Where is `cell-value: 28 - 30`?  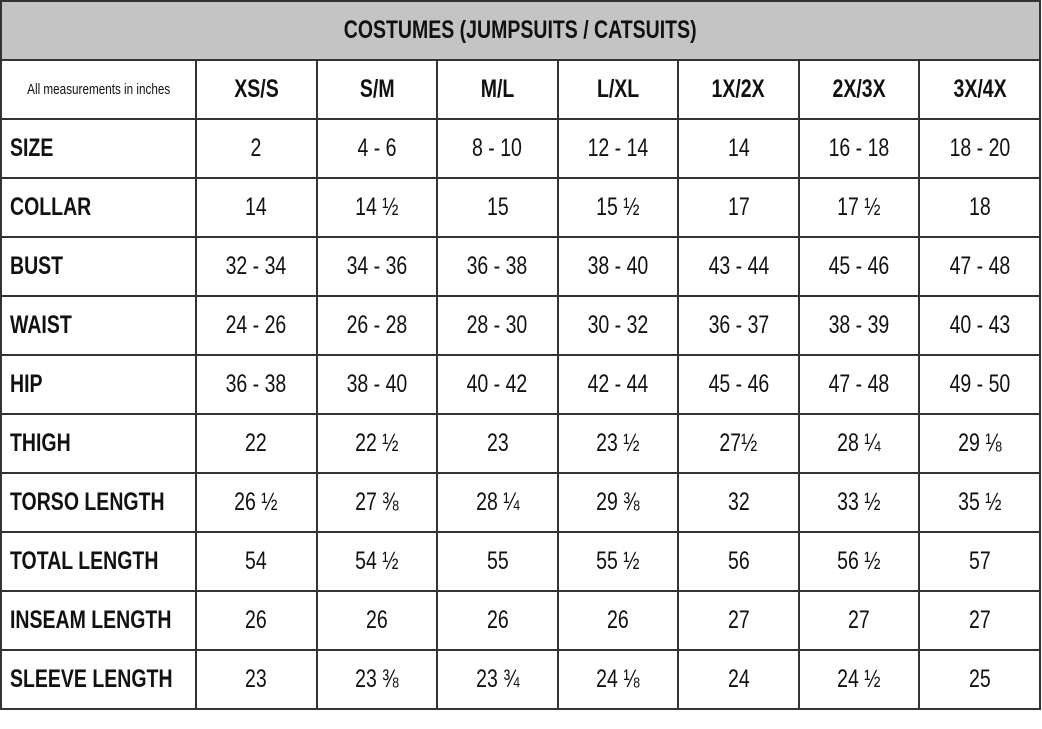
cell-value: 28 - 30 is located at coordinates (497, 325).